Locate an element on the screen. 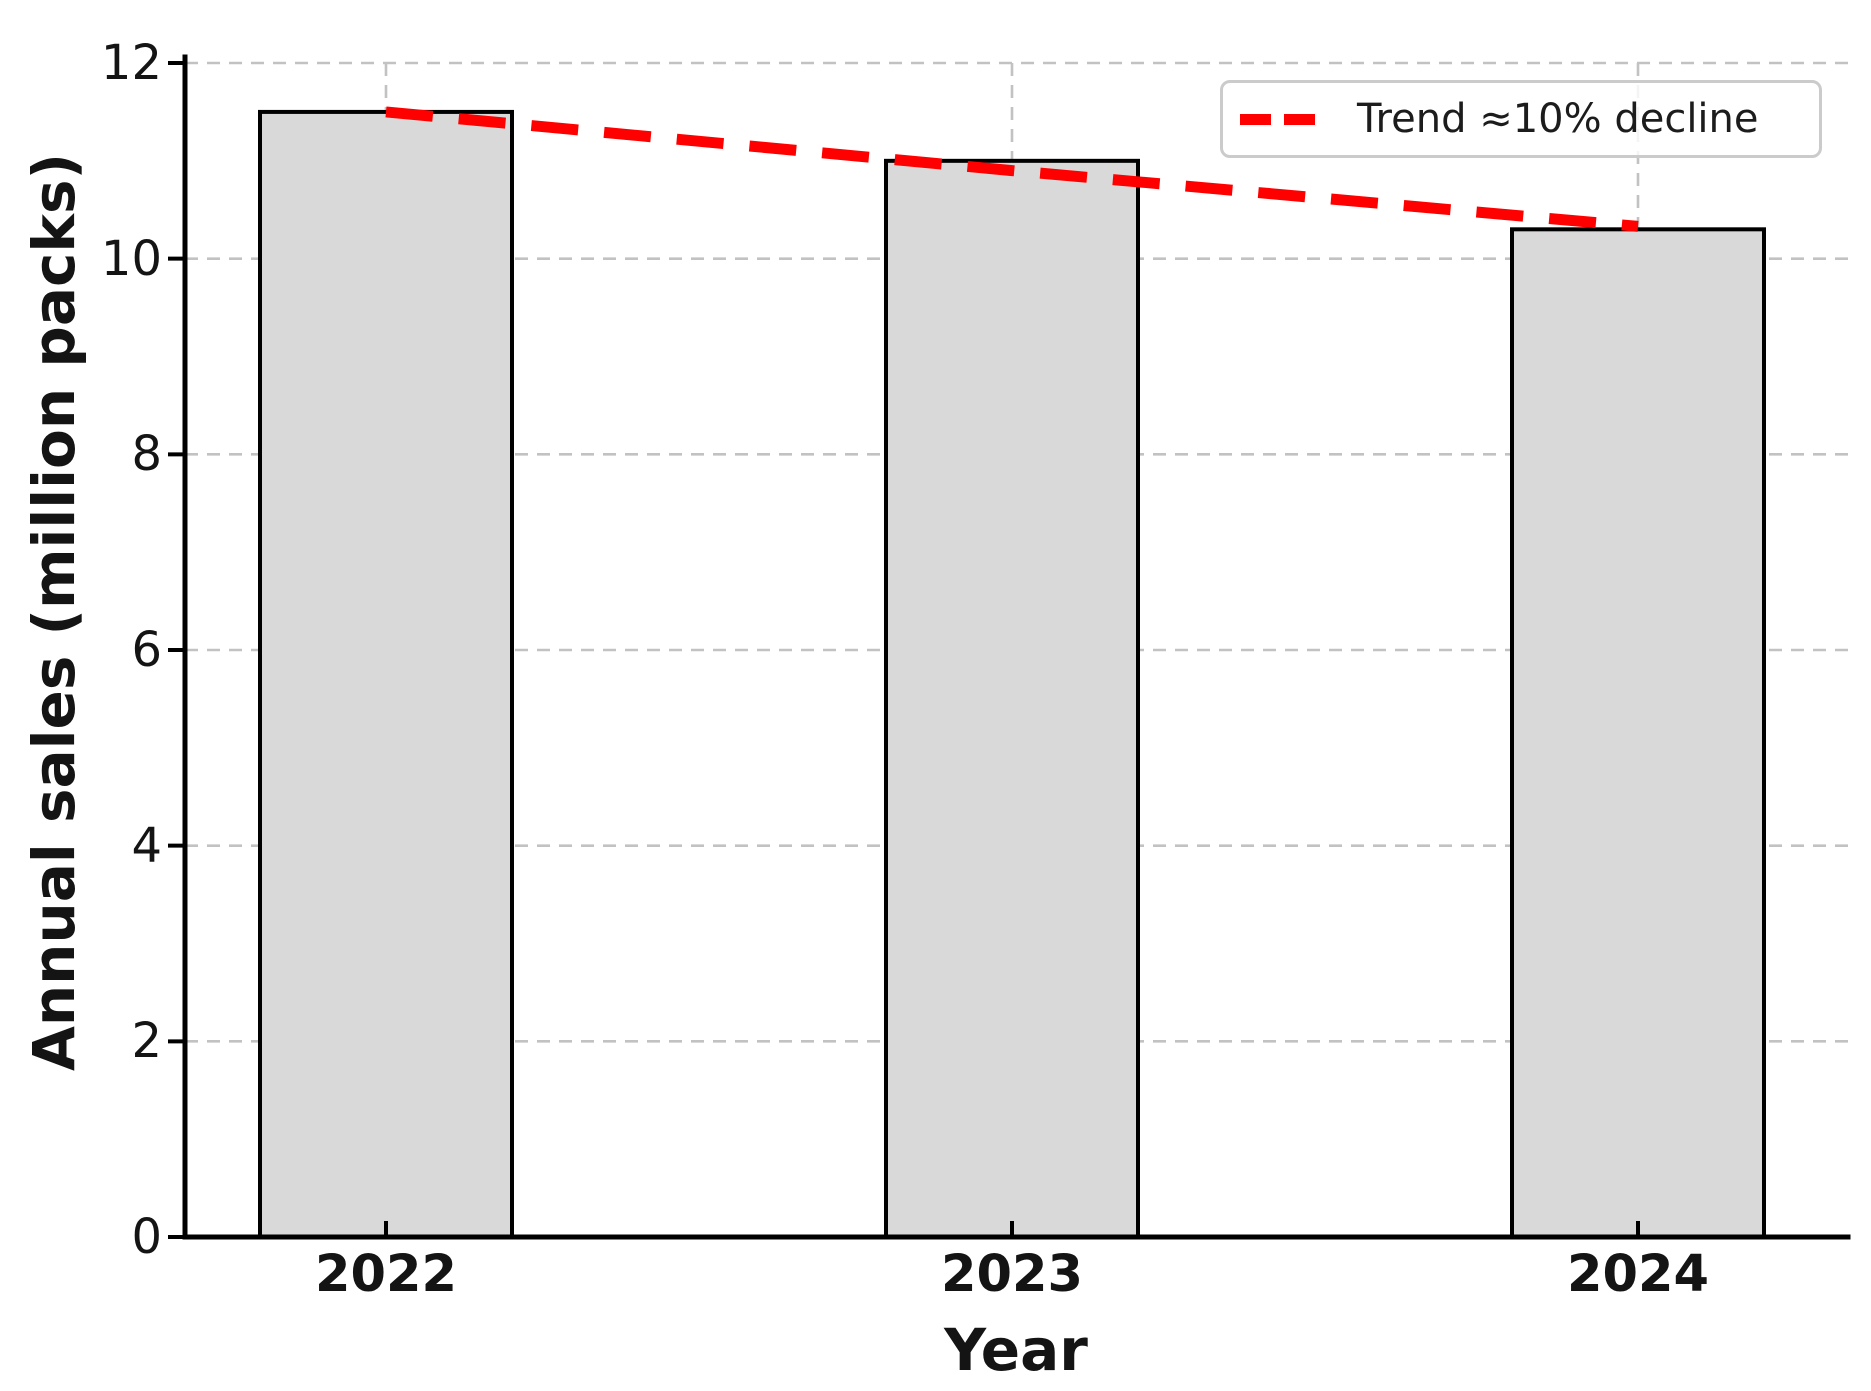  y-tick-label-6: 6 is located at coordinates (146, 650).